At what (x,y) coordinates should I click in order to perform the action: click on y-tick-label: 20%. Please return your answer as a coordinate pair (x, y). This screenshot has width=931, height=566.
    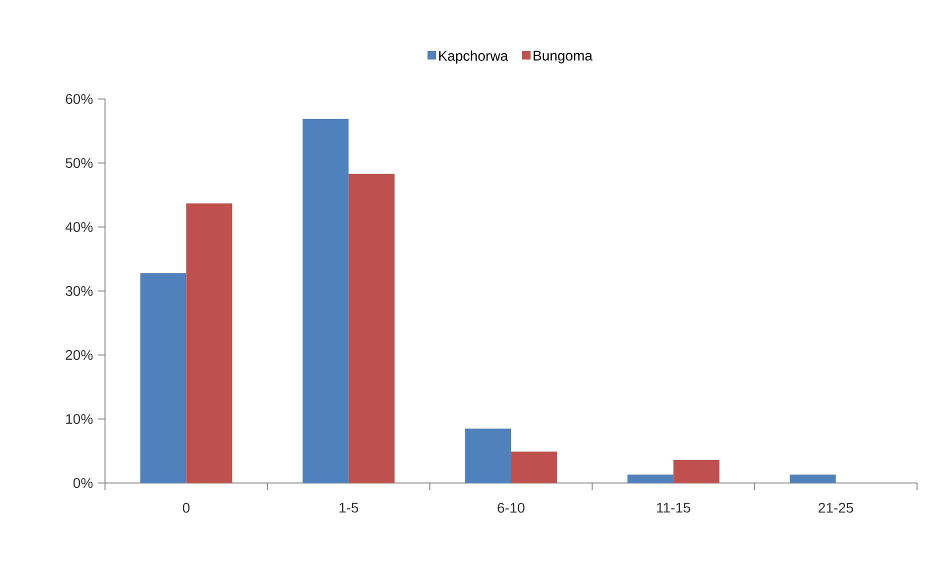
    Looking at the image, I should click on (79, 355).